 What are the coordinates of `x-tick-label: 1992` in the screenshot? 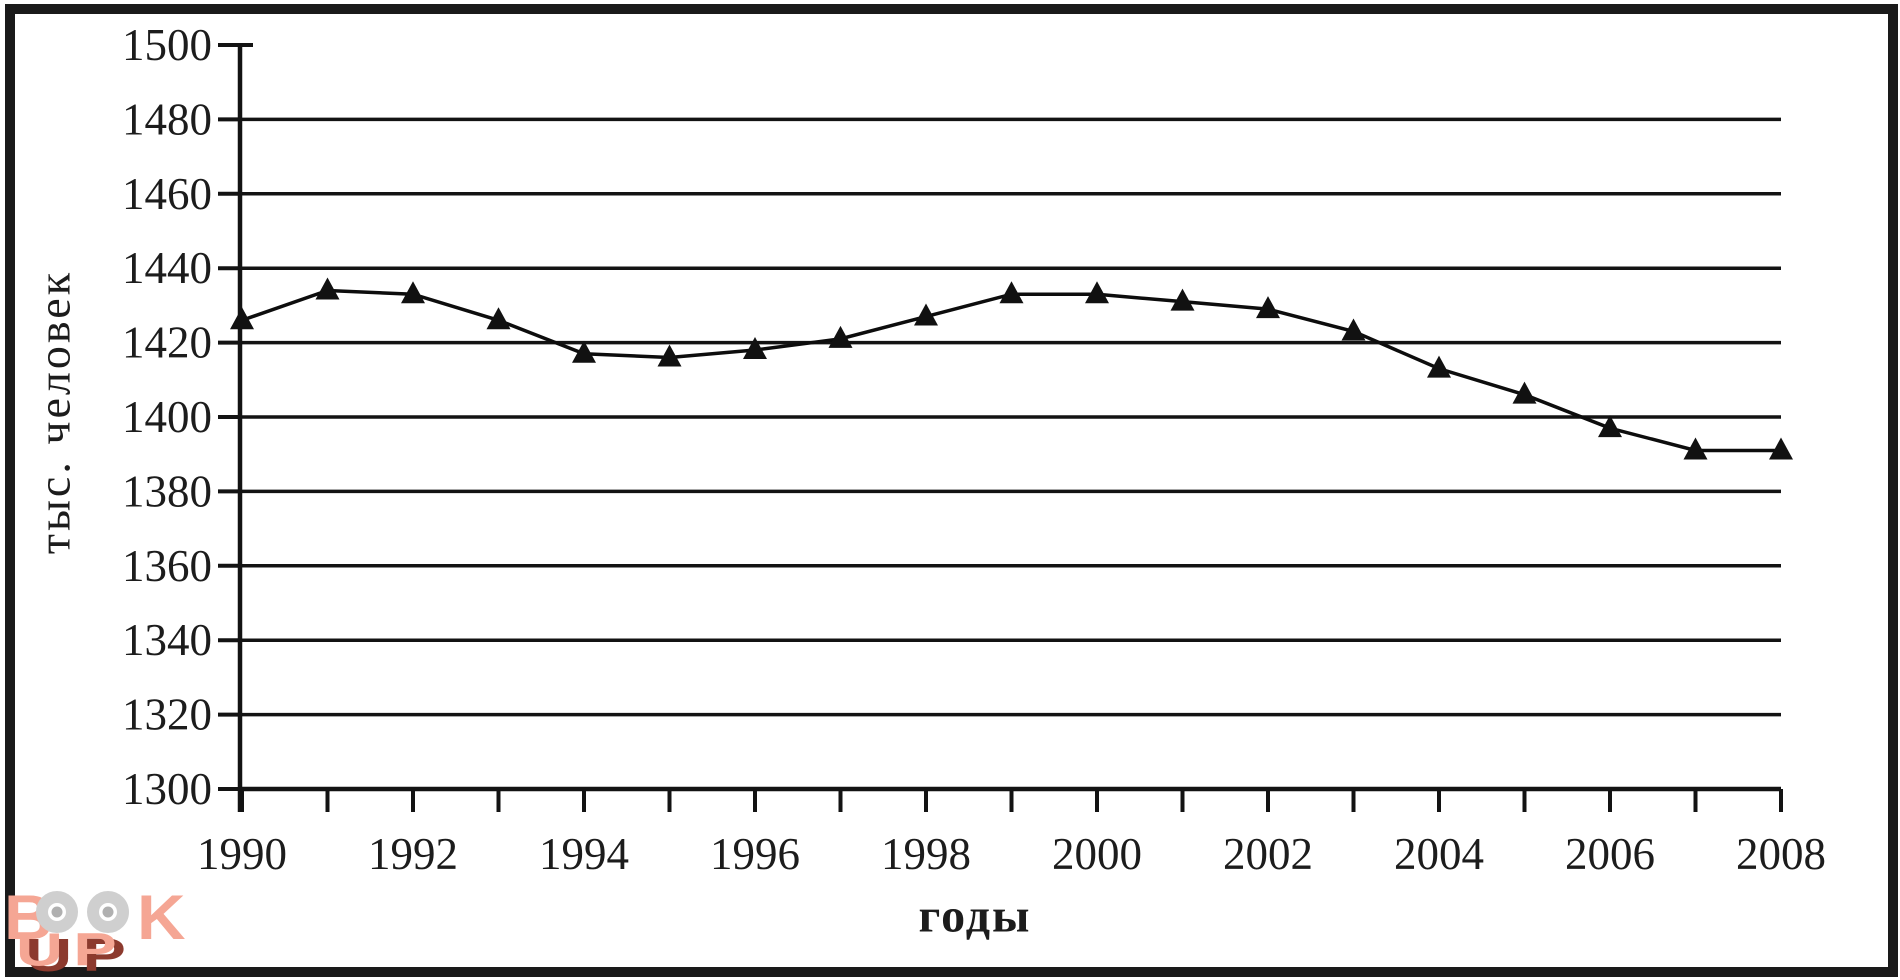 It's located at (413, 854).